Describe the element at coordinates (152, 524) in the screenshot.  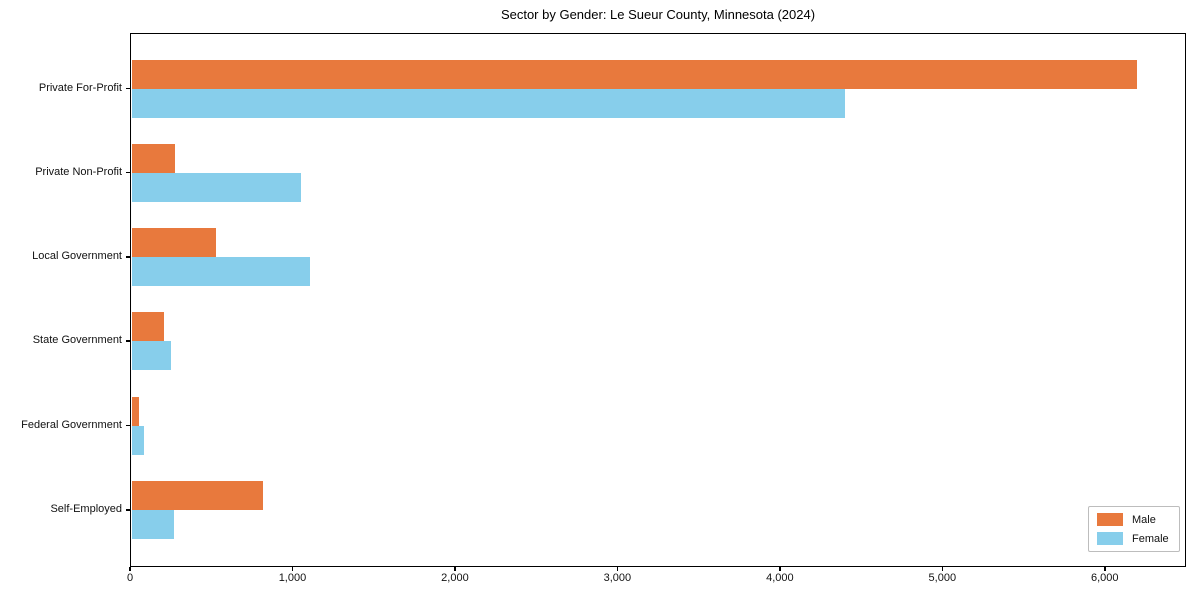
I see `bar-female-self-employed` at that location.